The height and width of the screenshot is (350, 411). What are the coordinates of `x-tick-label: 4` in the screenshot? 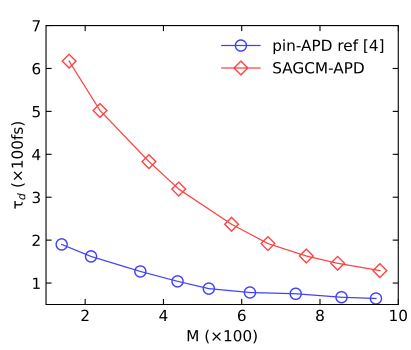 It's located at (163, 315).